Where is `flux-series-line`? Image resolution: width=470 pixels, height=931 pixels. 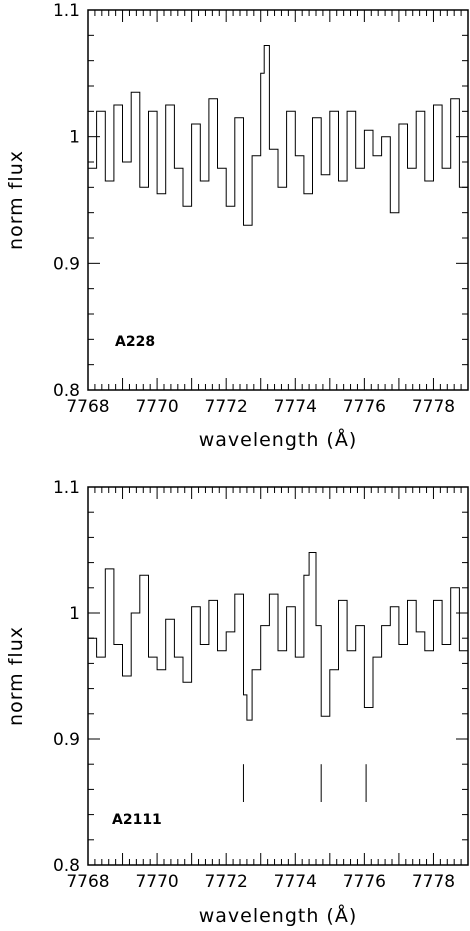 flux-series-line is located at coordinates (278, 636).